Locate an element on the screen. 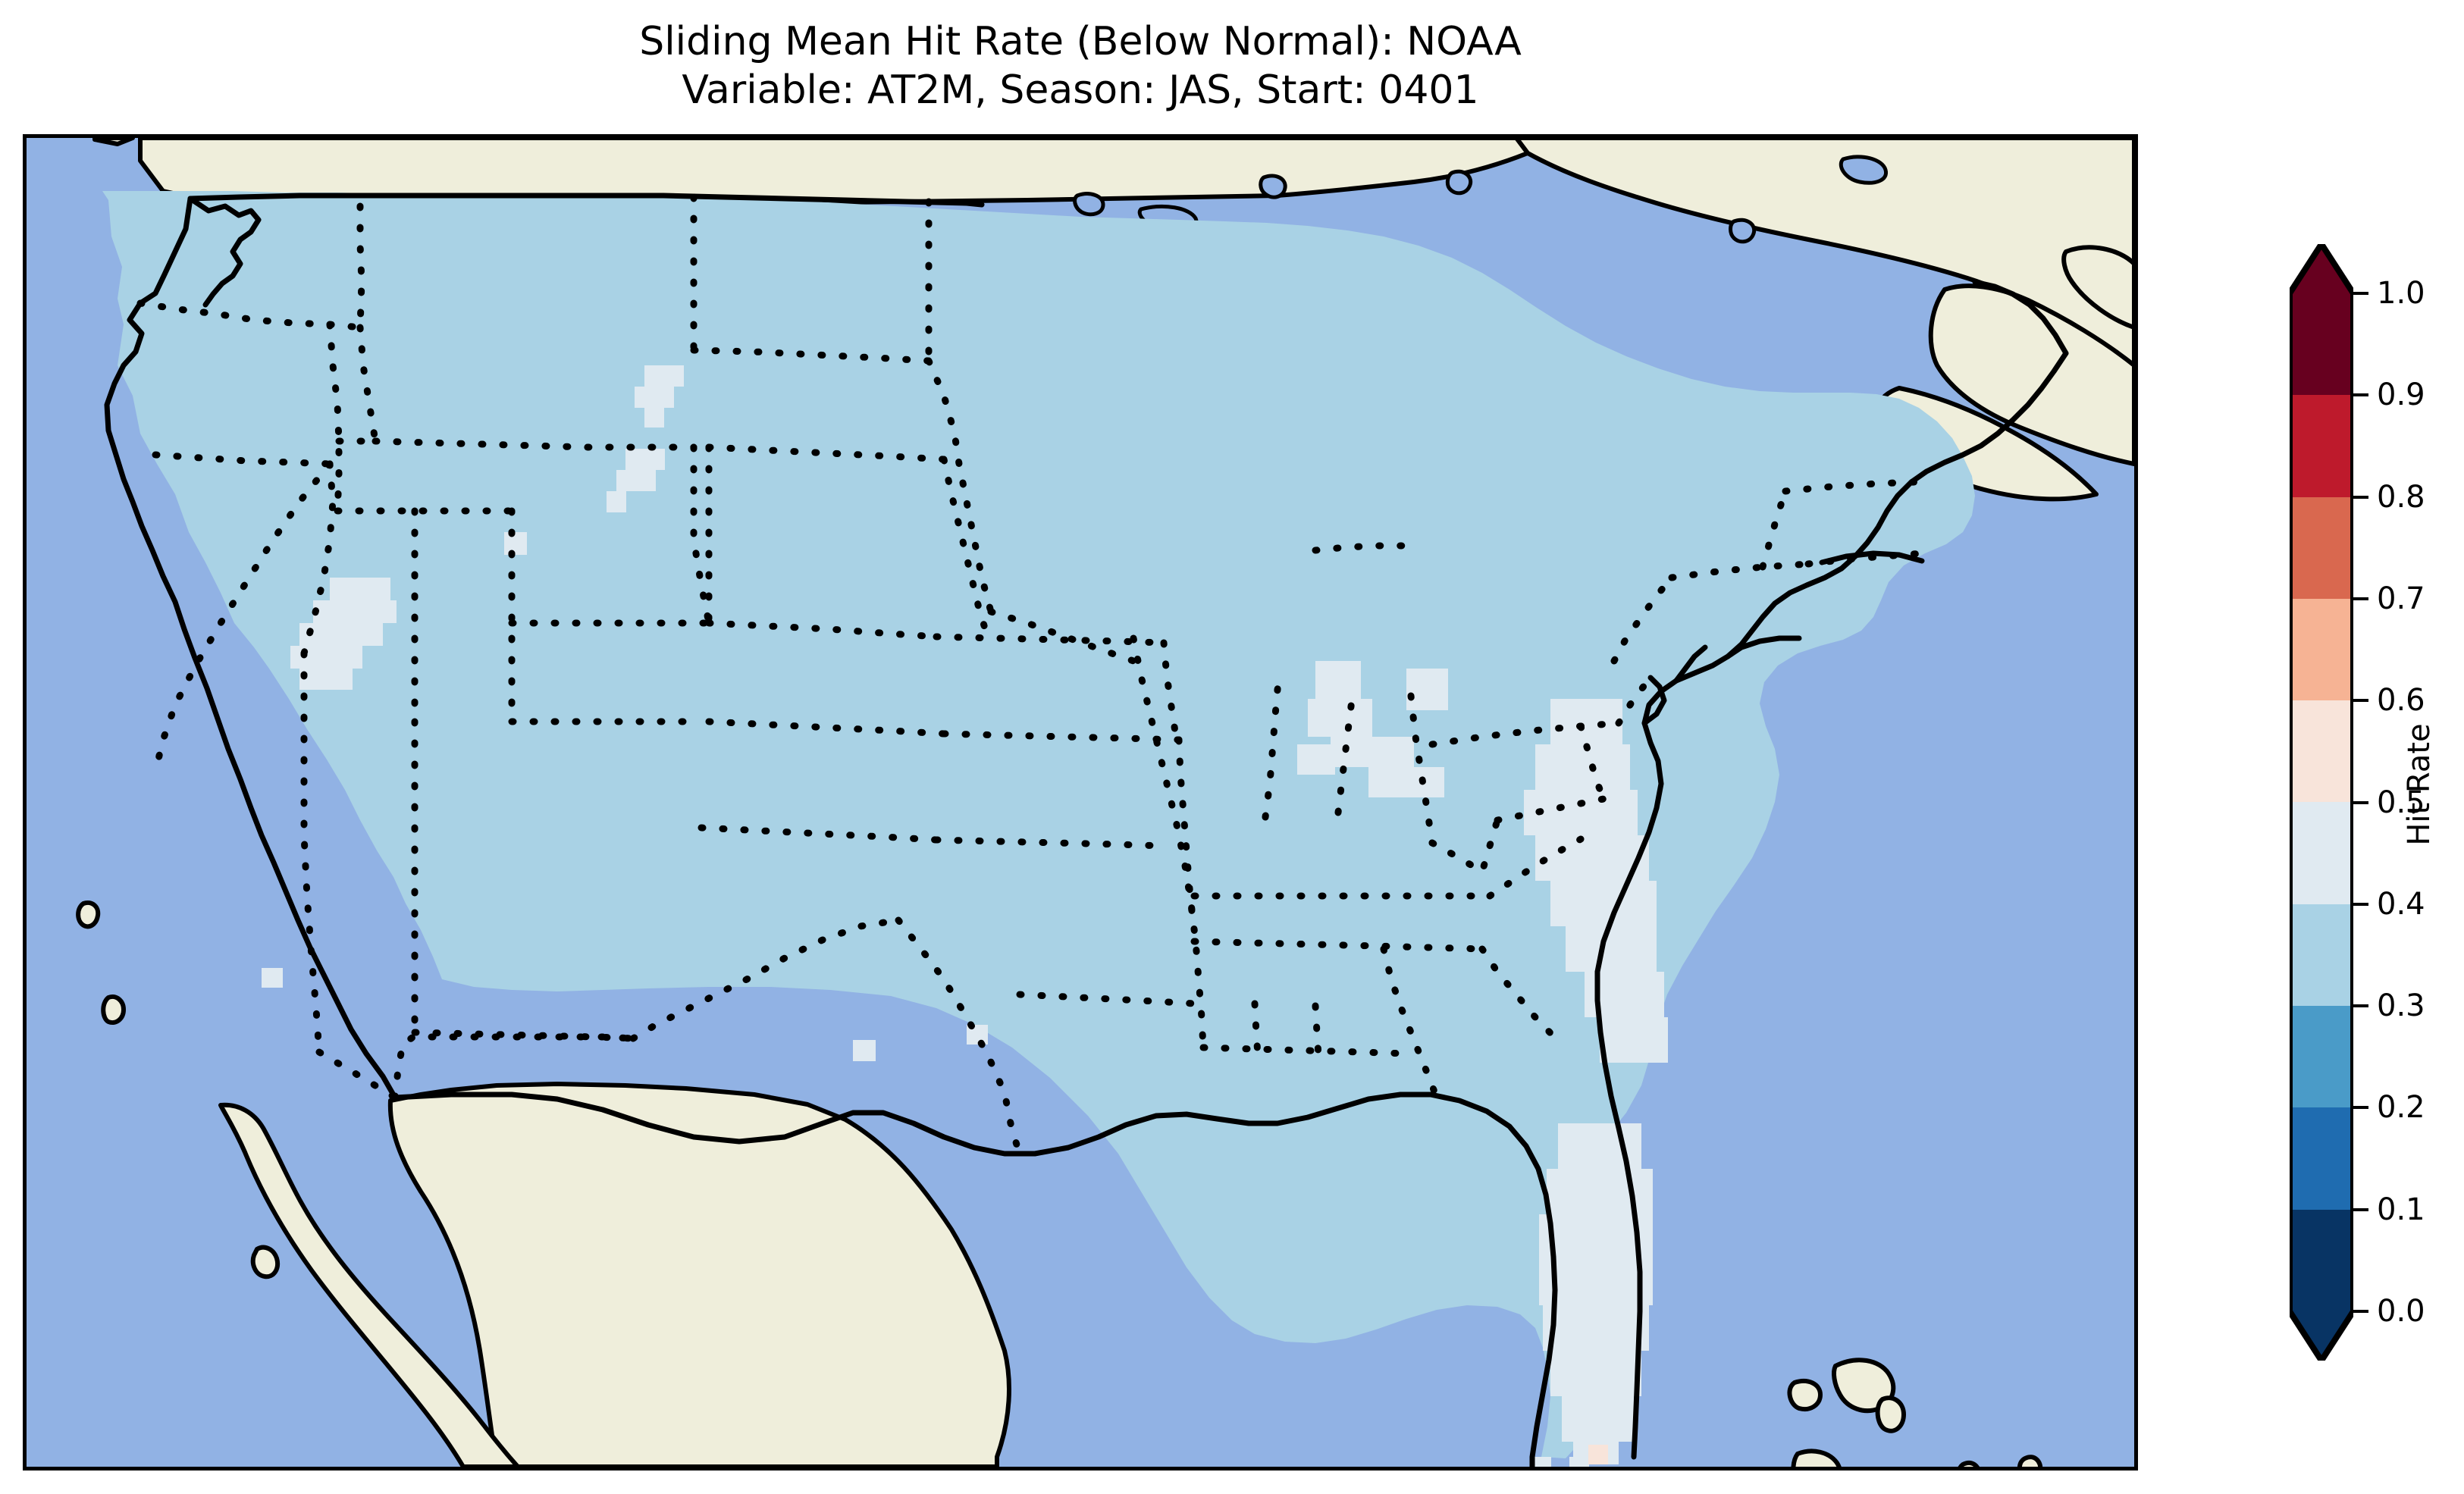 Image resolution: width=2464 pixels, height=1494 pixels. colorbar-tick-label-0.5: 0.5 is located at coordinates (2401, 802).